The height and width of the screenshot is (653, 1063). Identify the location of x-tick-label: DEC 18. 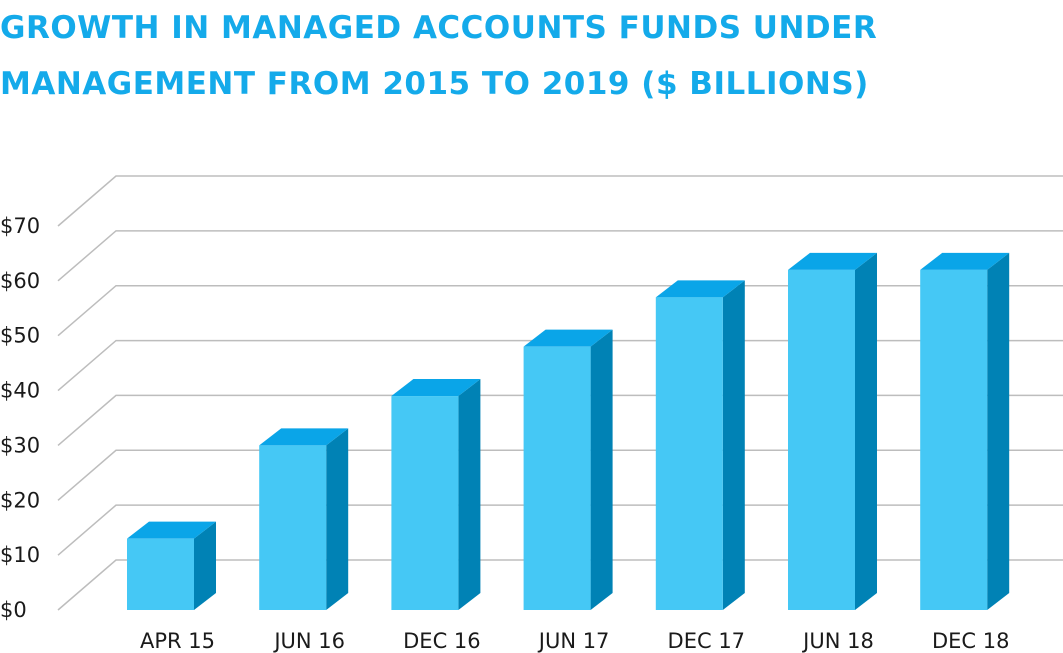
(971, 641).